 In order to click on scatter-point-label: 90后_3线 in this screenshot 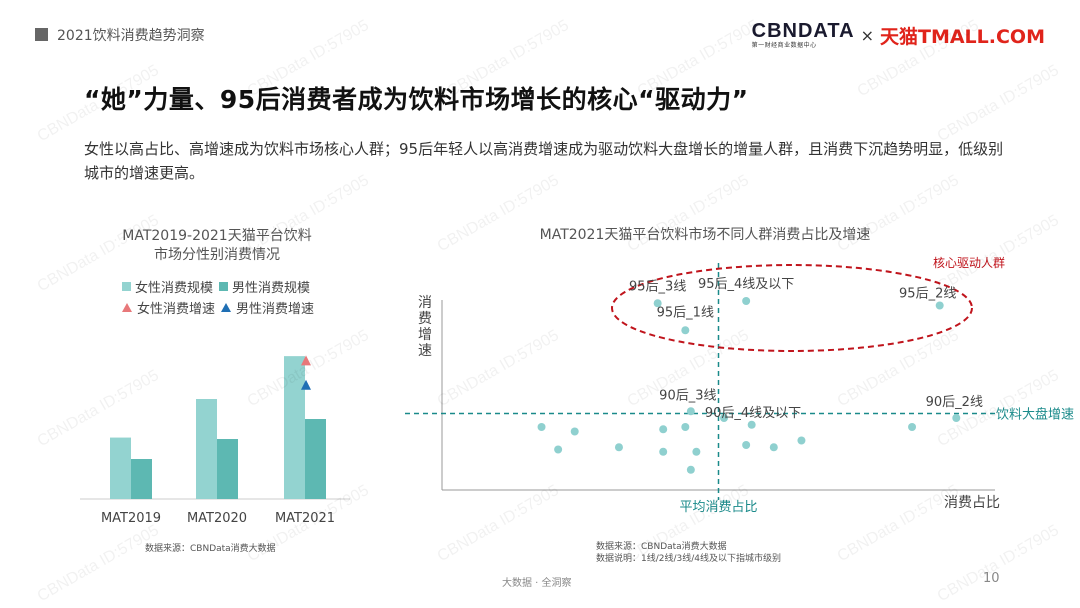, I will do `click(687, 395)`.